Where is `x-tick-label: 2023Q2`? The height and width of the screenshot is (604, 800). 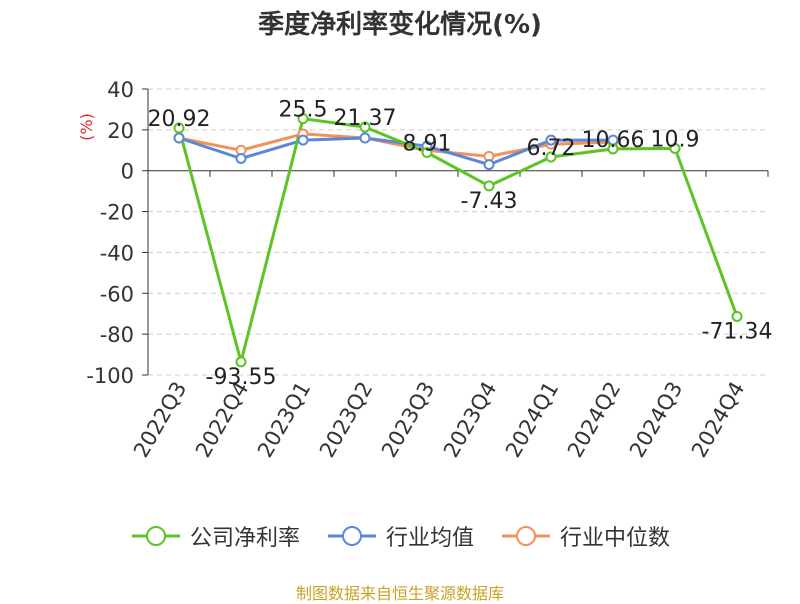
x-tick-label: 2023Q2 is located at coordinates (346, 420).